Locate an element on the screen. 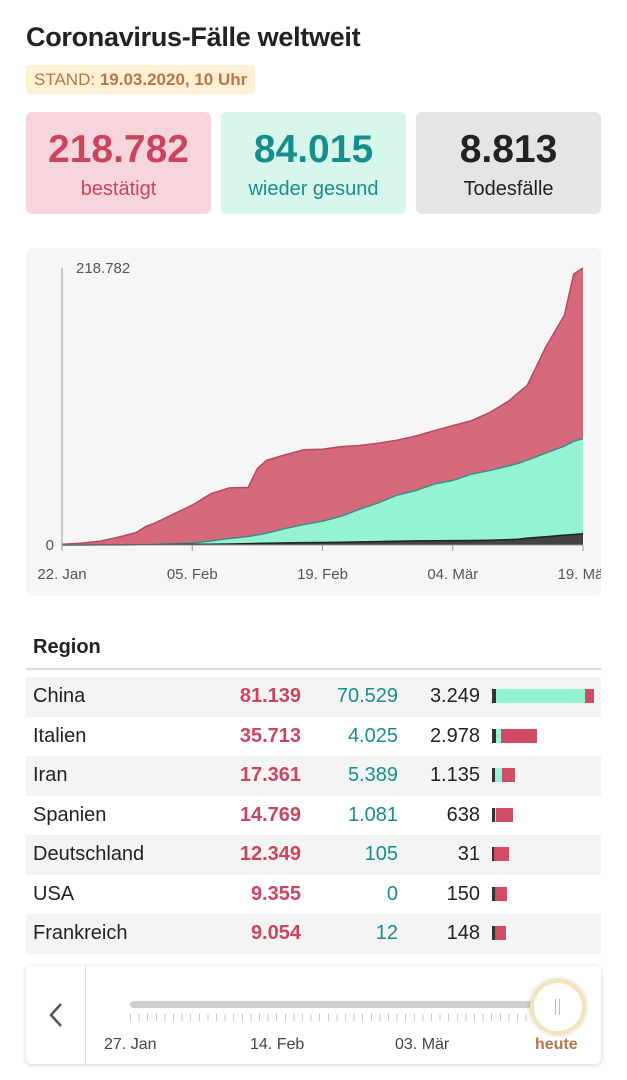 The image size is (627, 1080). confirmed-cell: 14.769 is located at coordinates (270, 814).